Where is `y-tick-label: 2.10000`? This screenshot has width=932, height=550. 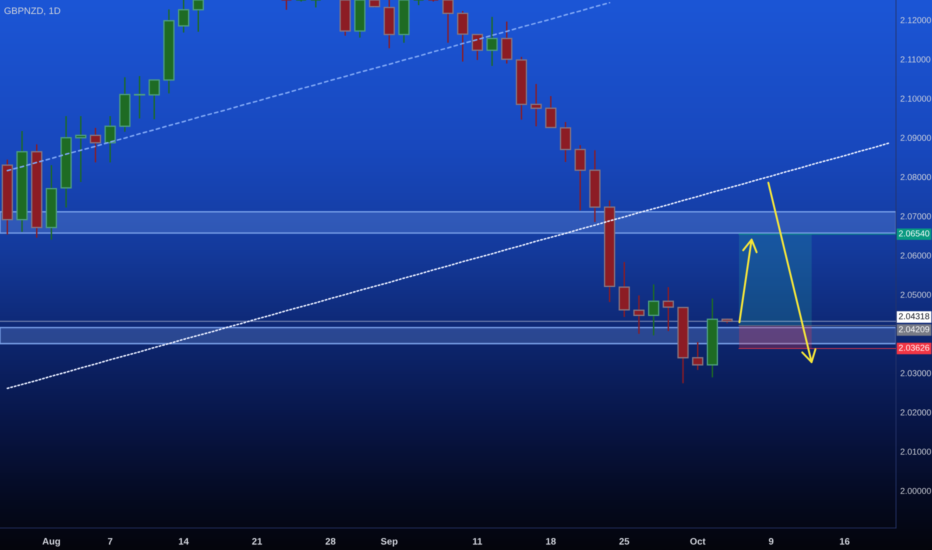 y-tick-label: 2.10000 is located at coordinates (915, 99).